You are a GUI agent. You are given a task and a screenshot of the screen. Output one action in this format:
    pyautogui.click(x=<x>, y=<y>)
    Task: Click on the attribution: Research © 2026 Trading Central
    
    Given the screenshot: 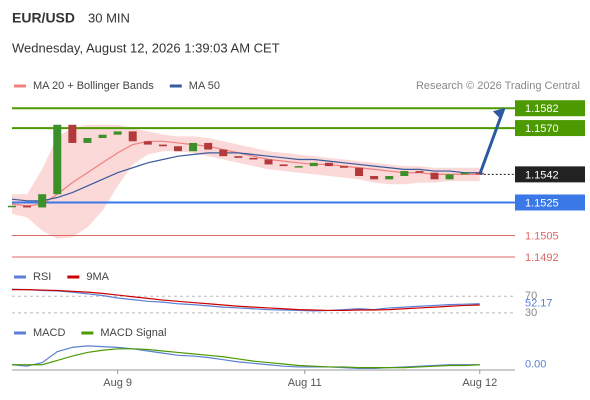 What is the action you would take?
    pyautogui.click(x=498, y=86)
    